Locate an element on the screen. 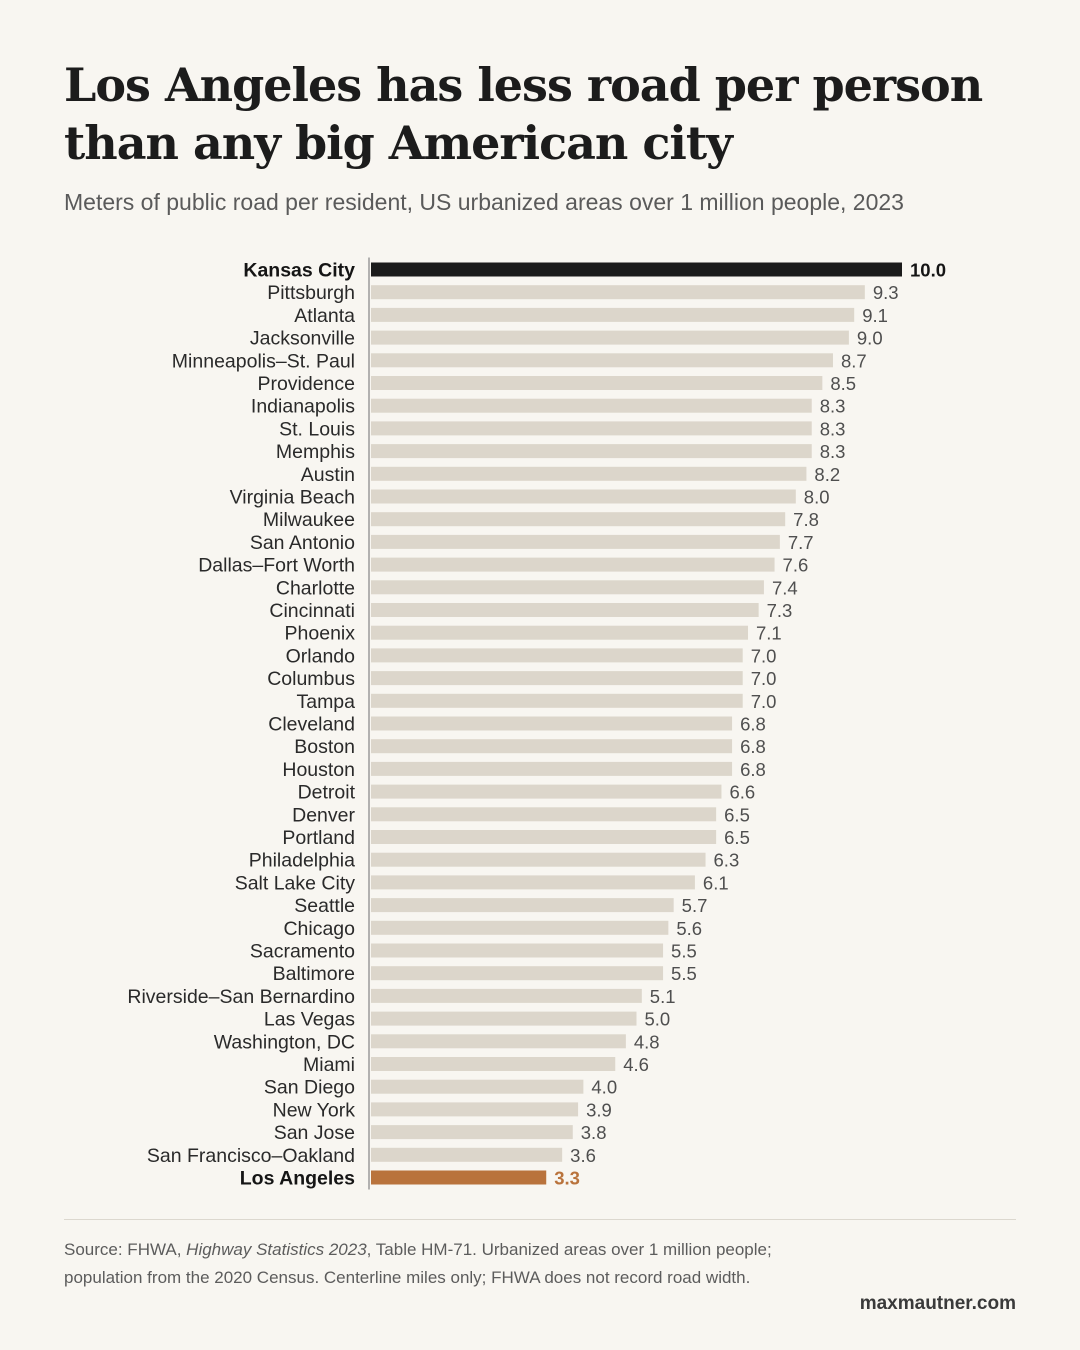 The image size is (1080, 1350). value-label: 8.7 is located at coordinates (854, 360).